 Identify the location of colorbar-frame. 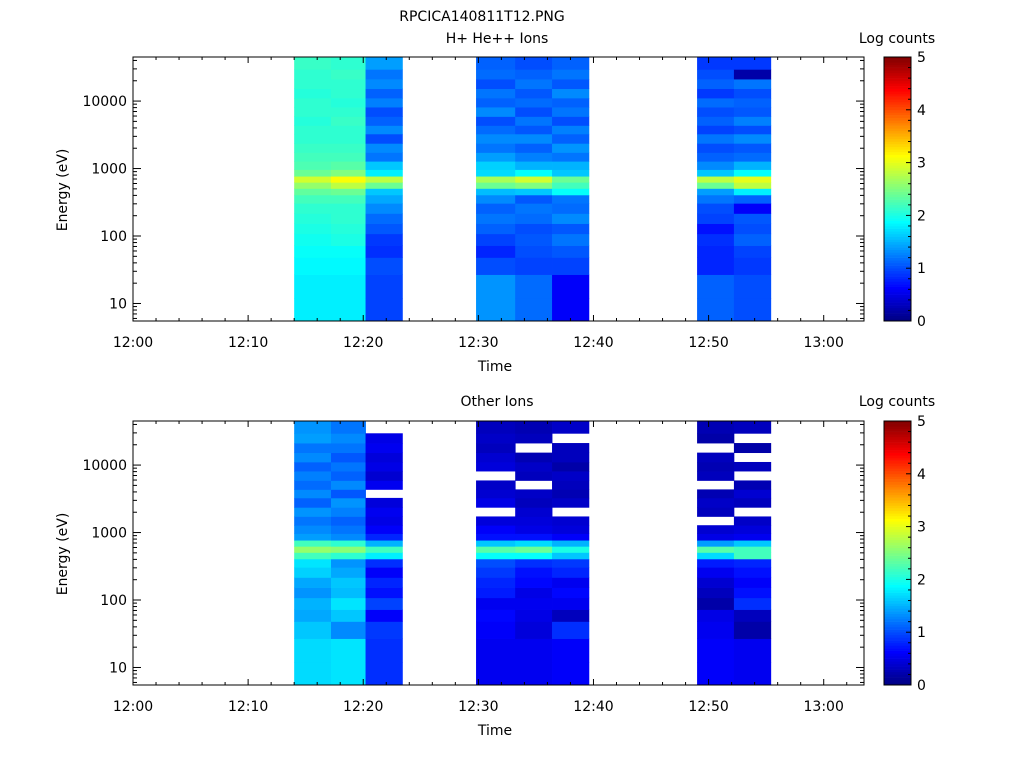
(897, 189).